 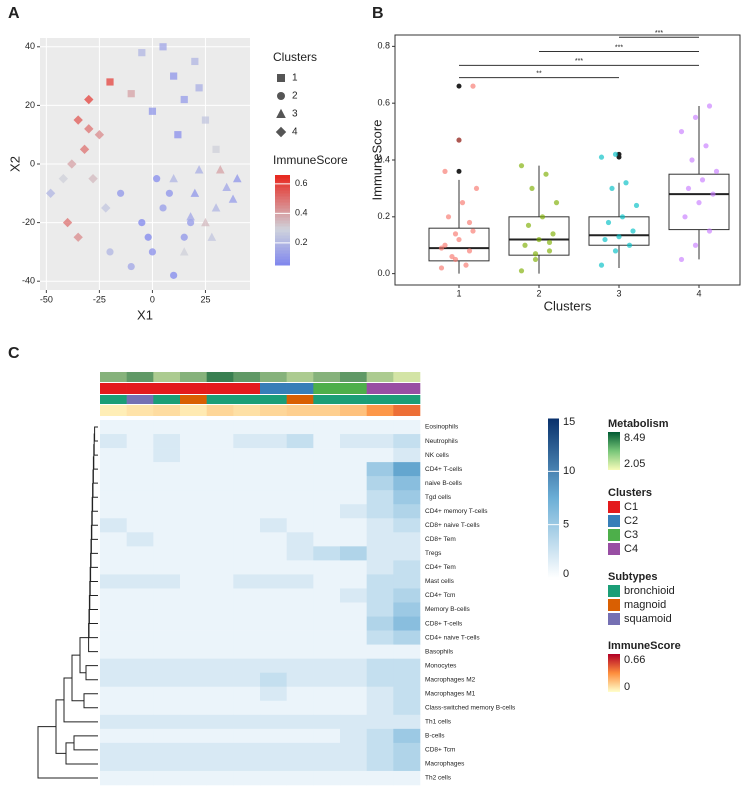 What do you see at coordinates (152, 299) in the screenshot?
I see `x-tick-label: 0` at bounding box center [152, 299].